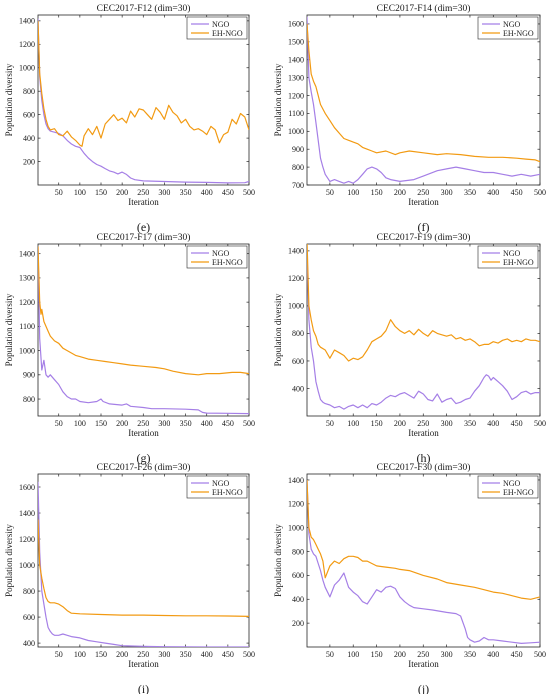  Describe the element at coordinates (143, 688) in the screenshot. I see `panel-label: (i)` at that location.